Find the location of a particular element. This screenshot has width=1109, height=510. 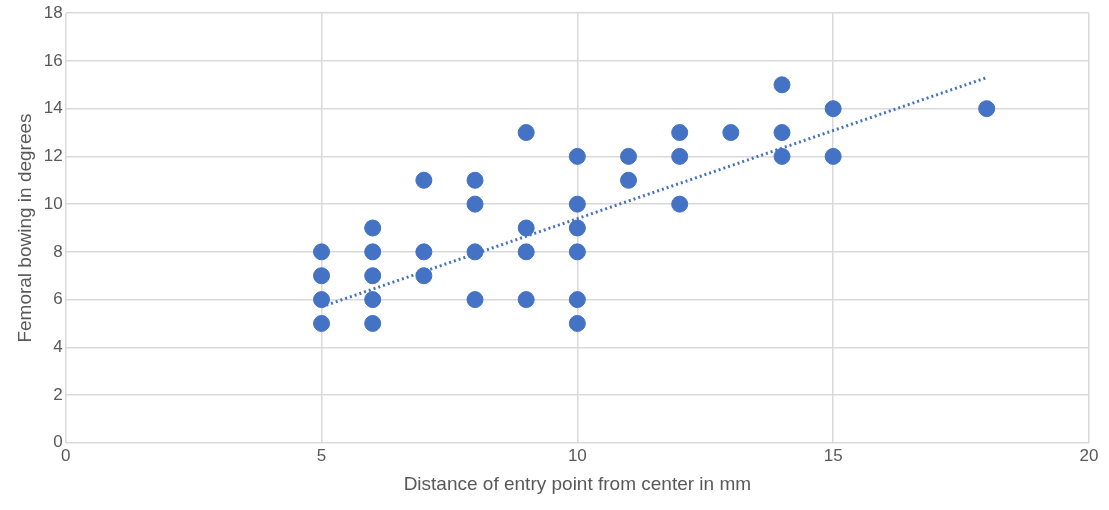

x-tick-label: 5 is located at coordinates (321, 455).